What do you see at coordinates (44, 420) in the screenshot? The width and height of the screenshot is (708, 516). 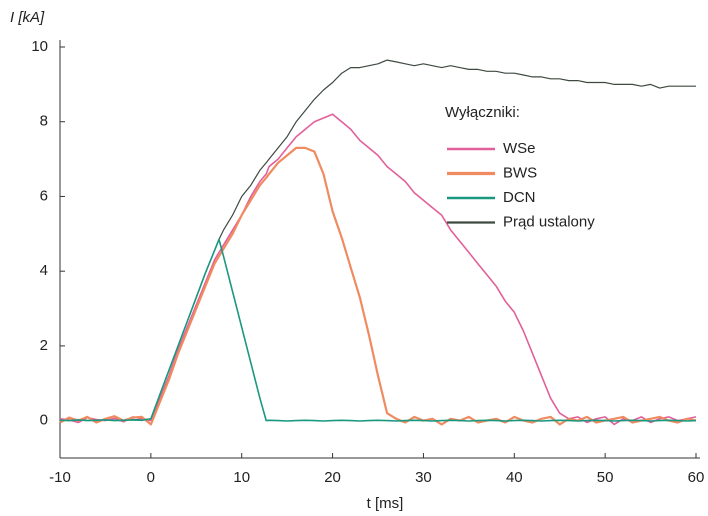 I see `y-tick-label: 0` at bounding box center [44, 420].